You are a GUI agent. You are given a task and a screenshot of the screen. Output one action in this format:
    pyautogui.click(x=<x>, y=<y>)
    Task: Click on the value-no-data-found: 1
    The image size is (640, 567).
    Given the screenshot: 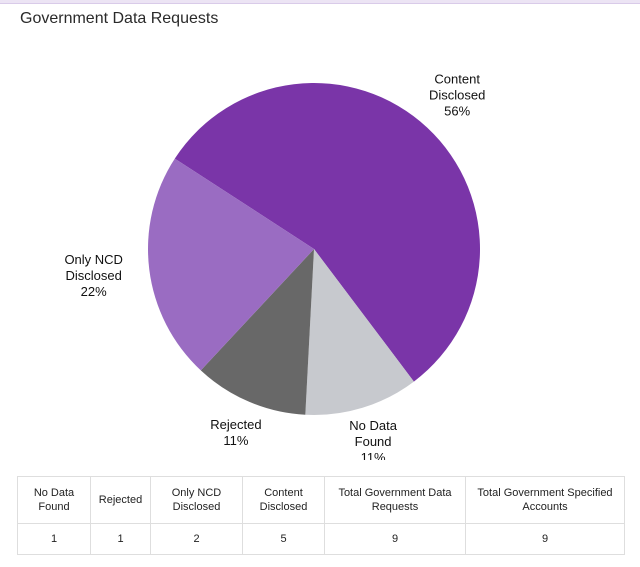 What is the action you would take?
    pyautogui.click(x=54, y=539)
    